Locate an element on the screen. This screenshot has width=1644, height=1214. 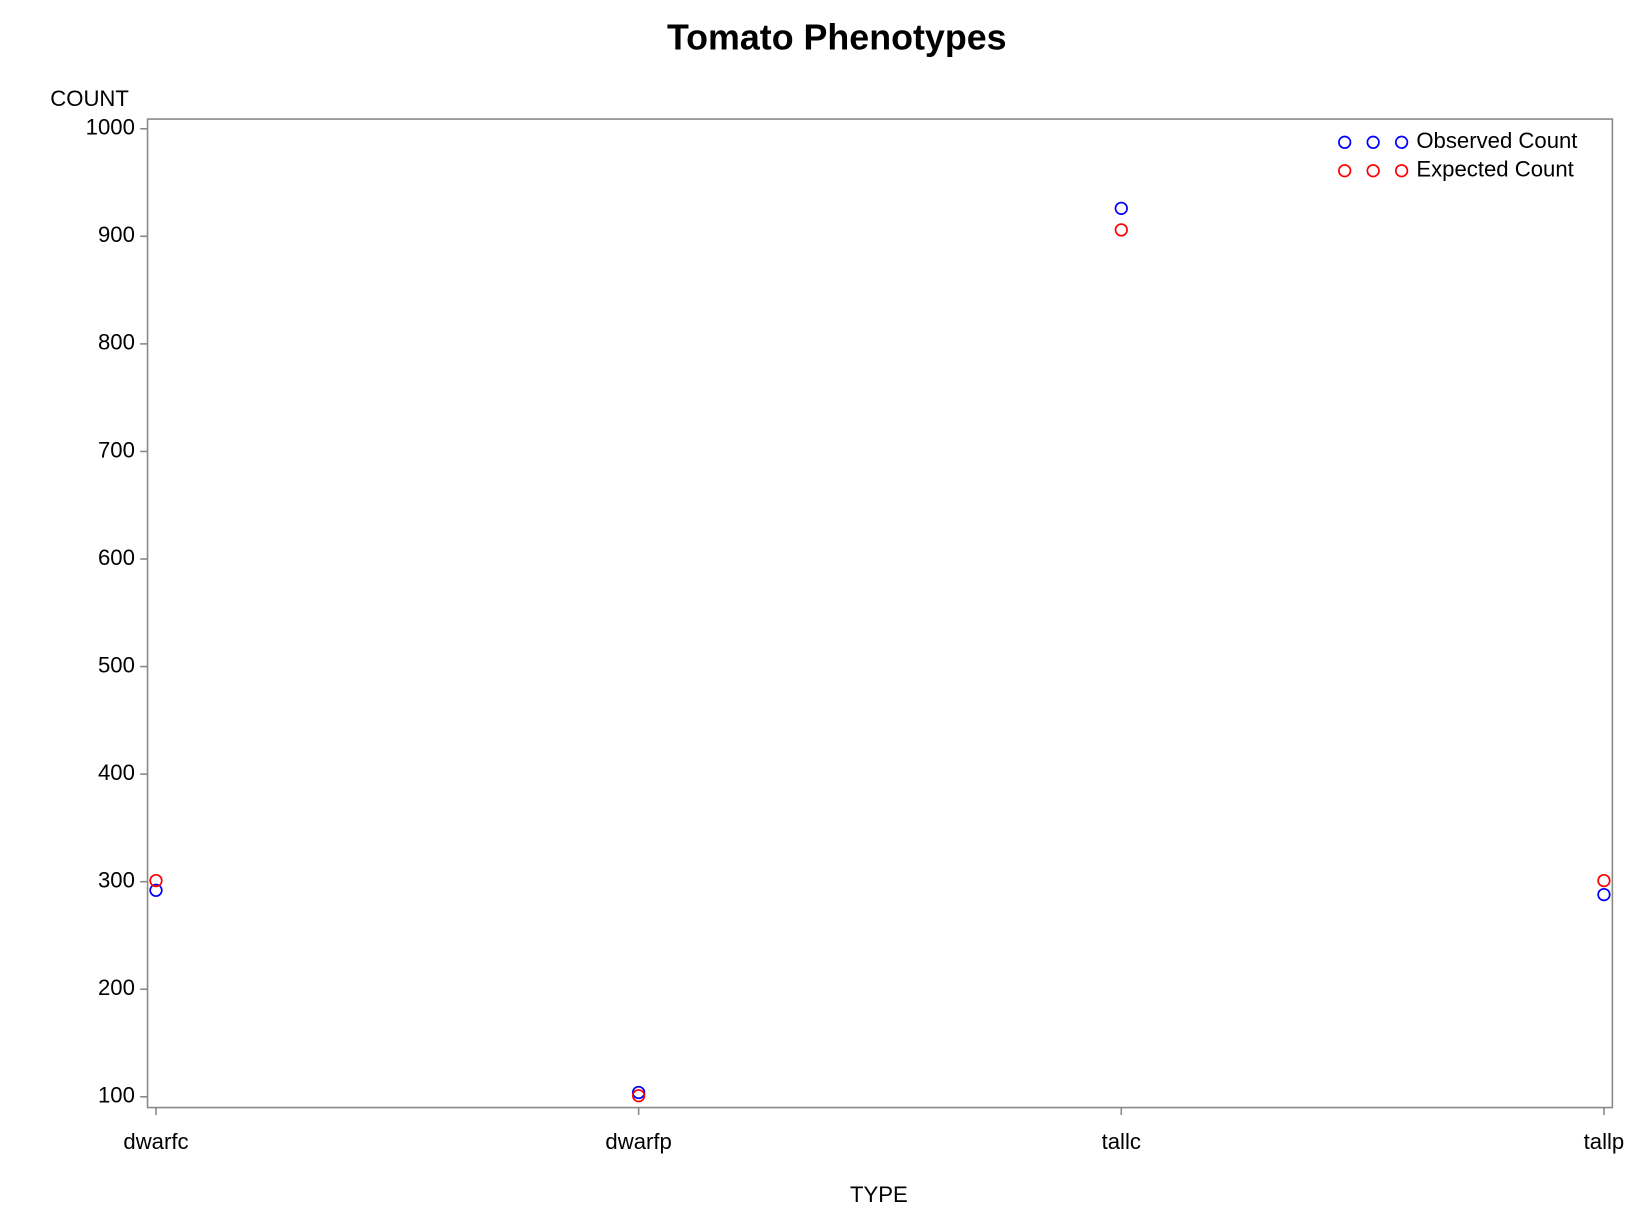
y-tick-label: 600 is located at coordinates (116, 557).